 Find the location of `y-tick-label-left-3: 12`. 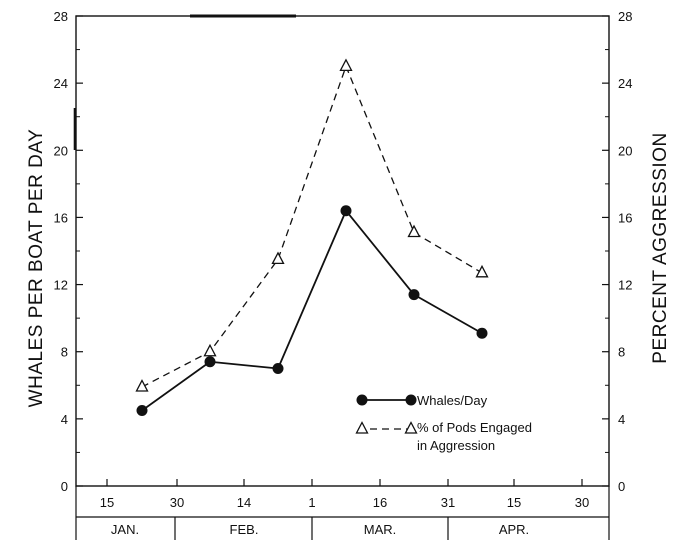

y-tick-label-left-3: 12 is located at coordinates (61, 285).